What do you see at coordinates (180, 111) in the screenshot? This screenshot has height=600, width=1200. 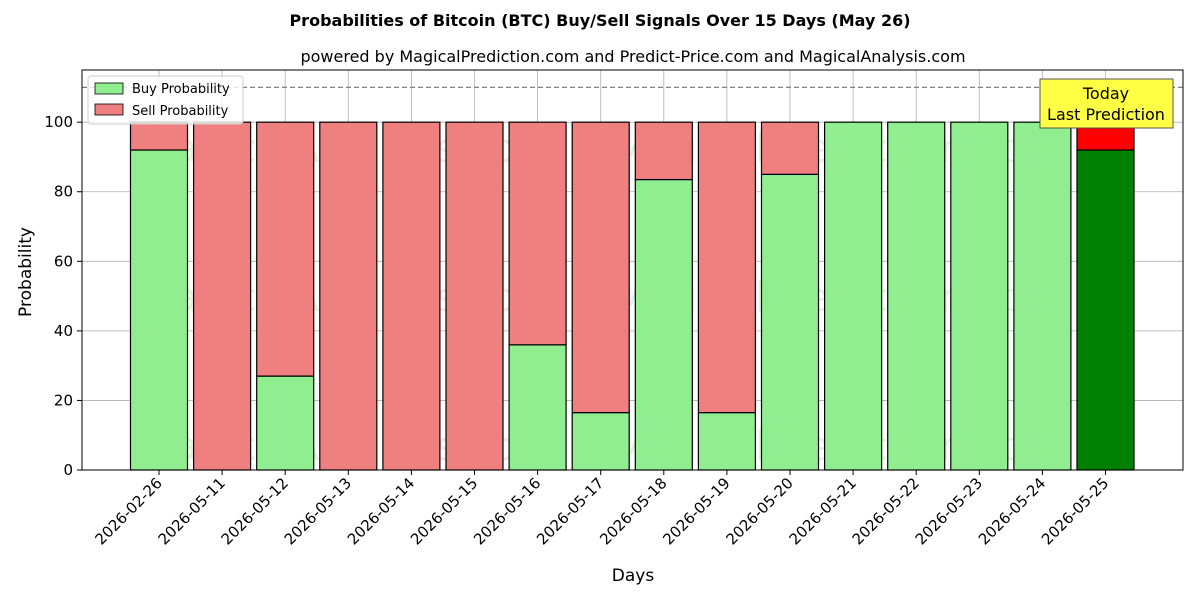 I see `legend-label-sell: Sell Probability` at bounding box center [180, 111].